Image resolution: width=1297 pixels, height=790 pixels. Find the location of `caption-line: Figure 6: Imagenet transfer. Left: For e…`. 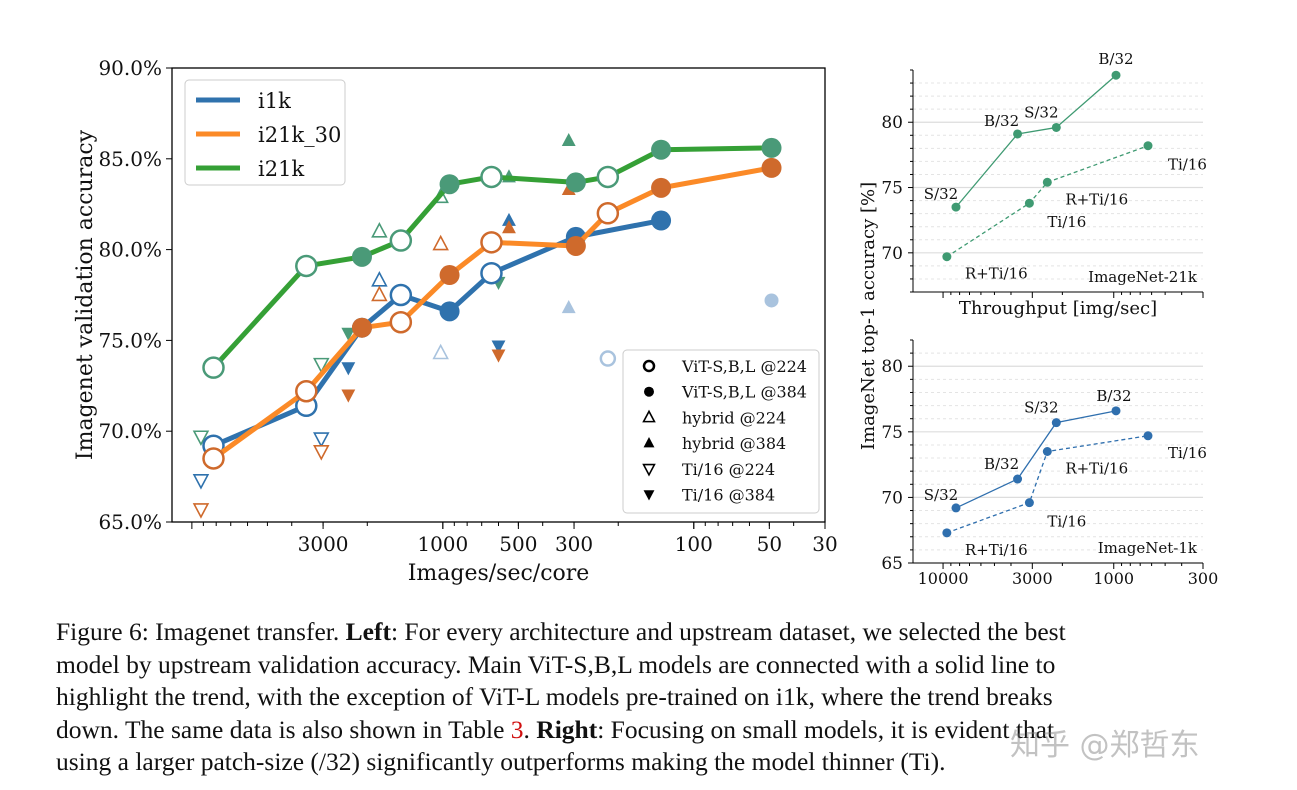

caption-line: Figure 6: Imagenet transfer. Left: For e… is located at coordinates (656, 632).